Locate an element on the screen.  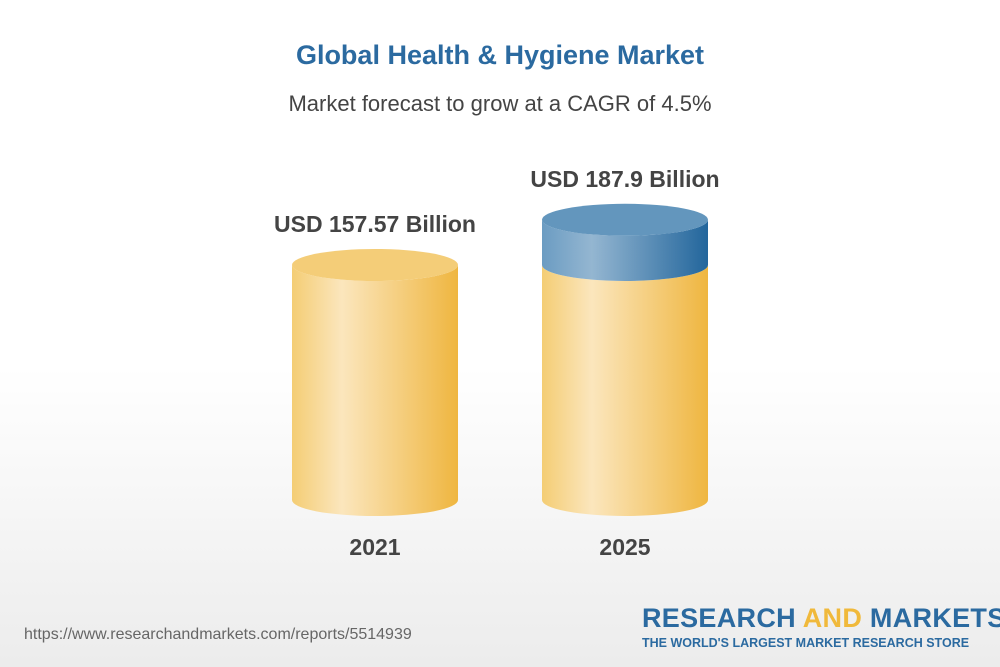
cylinder-body-growth is located at coordinates (625, 250).